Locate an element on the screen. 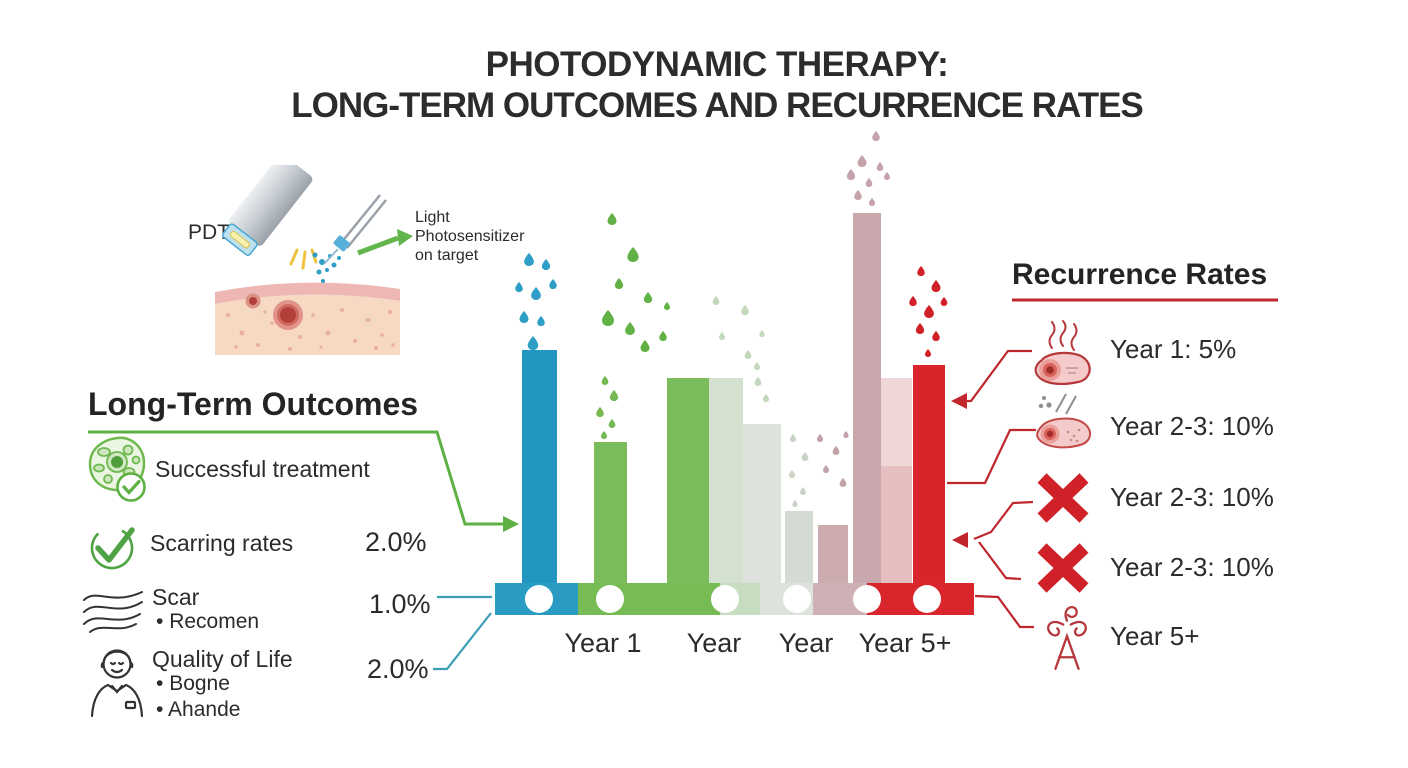 The width and height of the screenshot is (1408, 768). scar-icon is located at coordinates (113, 612).